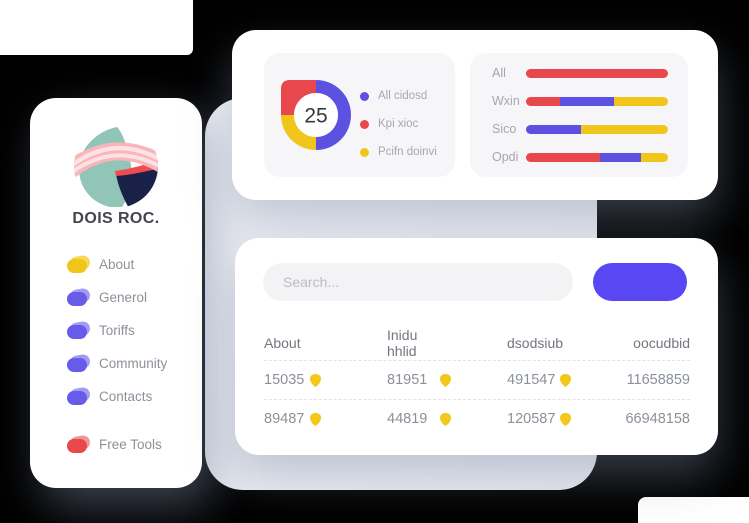 This screenshot has width=749, height=523. I want to click on donut-center-value: 25, so click(315, 116).